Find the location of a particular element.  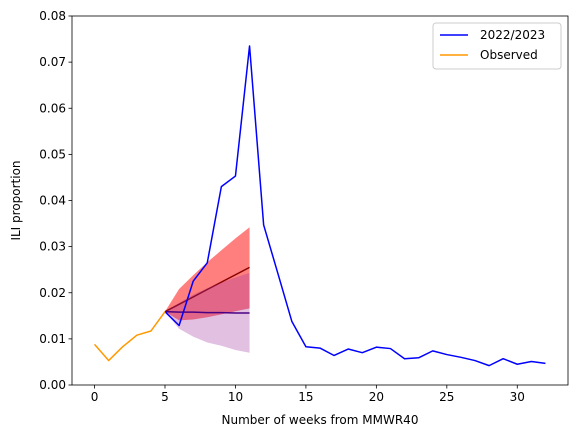

legend: 2022/2023 Observed is located at coordinates (497, 46).